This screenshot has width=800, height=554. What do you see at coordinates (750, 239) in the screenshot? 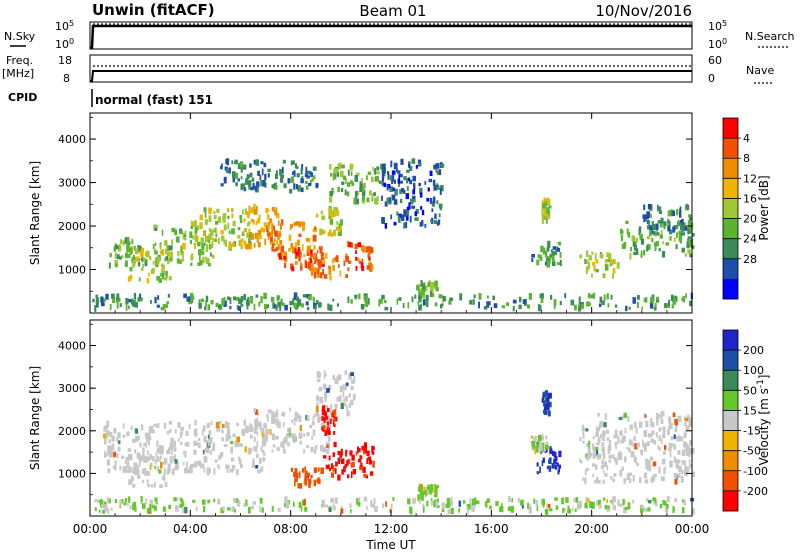
I see `colorbar-tick-label: 24` at bounding box center [750, 239].